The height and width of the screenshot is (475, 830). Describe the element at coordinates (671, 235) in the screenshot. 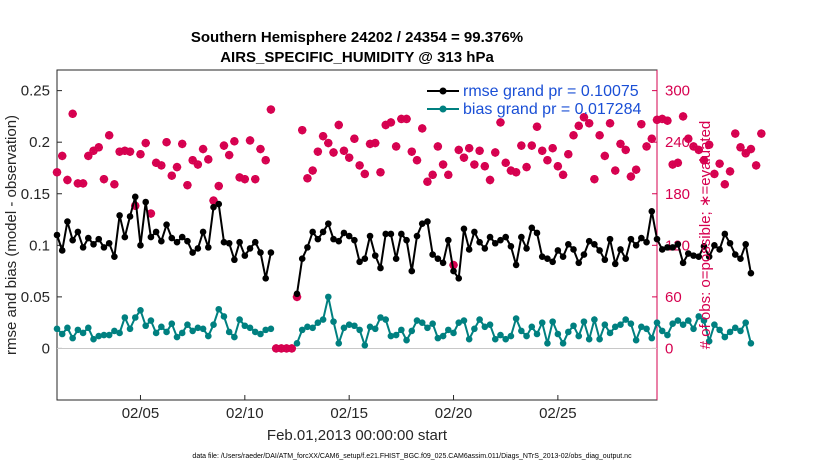

I see `y-axis-right: 060120180240300` at that location.